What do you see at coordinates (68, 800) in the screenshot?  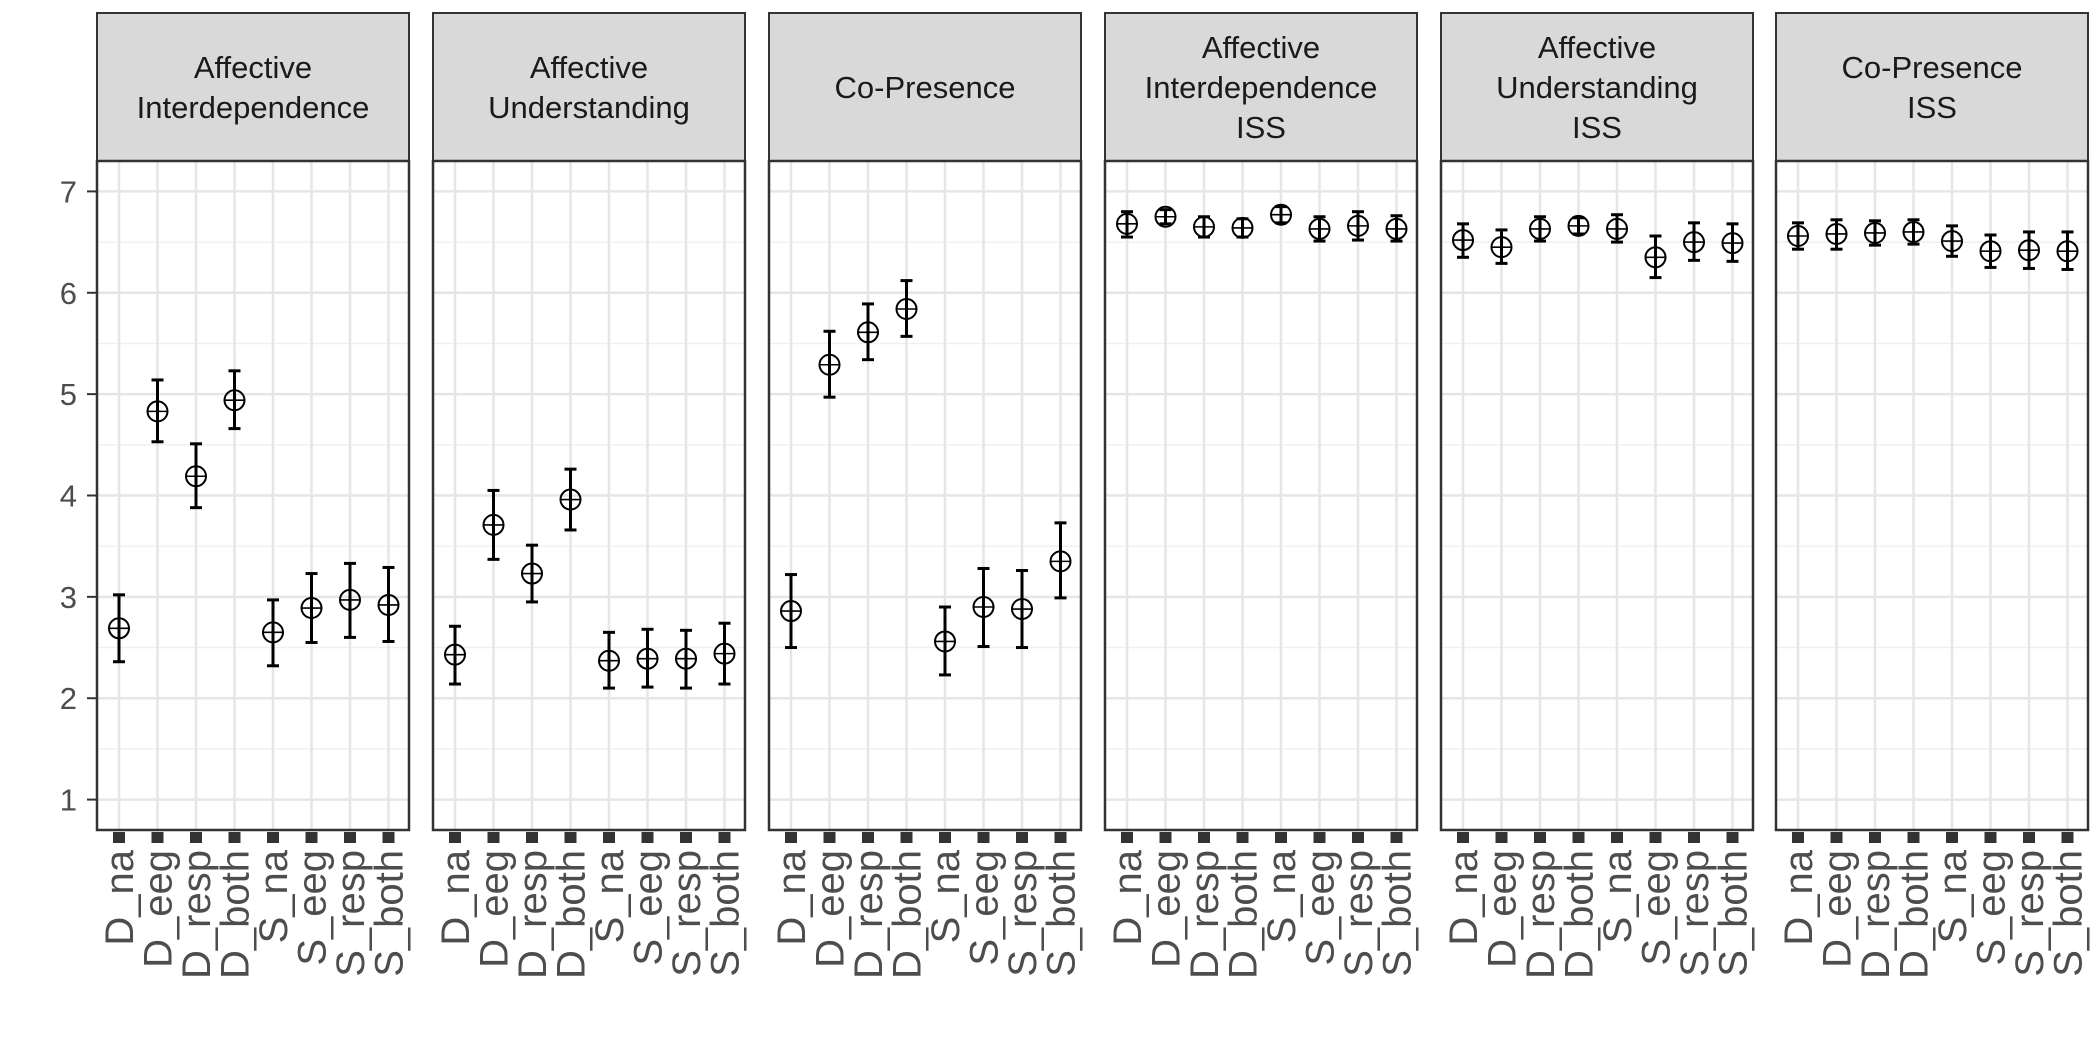 I see `y-tick-label: 1` at bounding box center [68, 800].